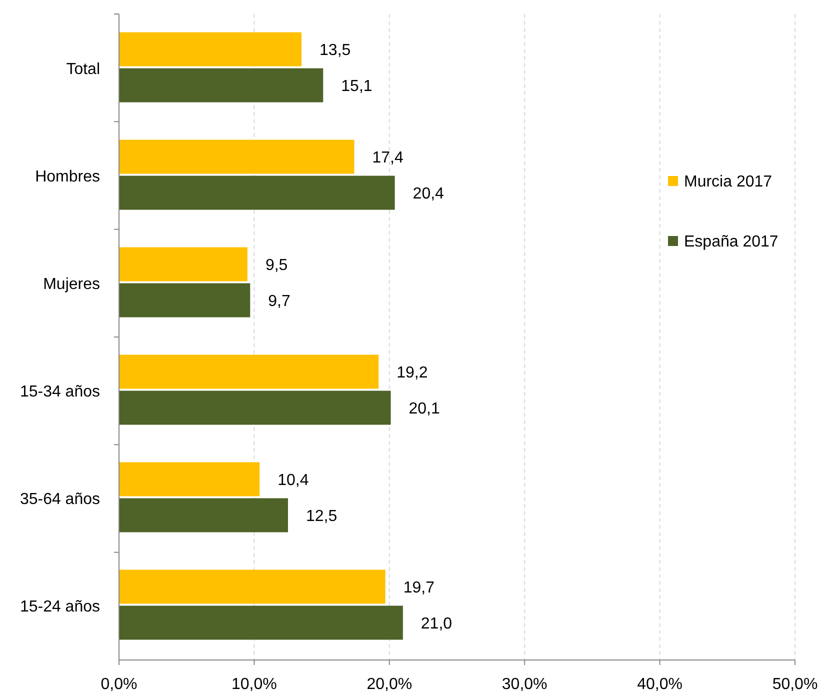  Describe the element at coordinates (356, 86) in the screenshot. I see `data-label: 15,1` at that location.